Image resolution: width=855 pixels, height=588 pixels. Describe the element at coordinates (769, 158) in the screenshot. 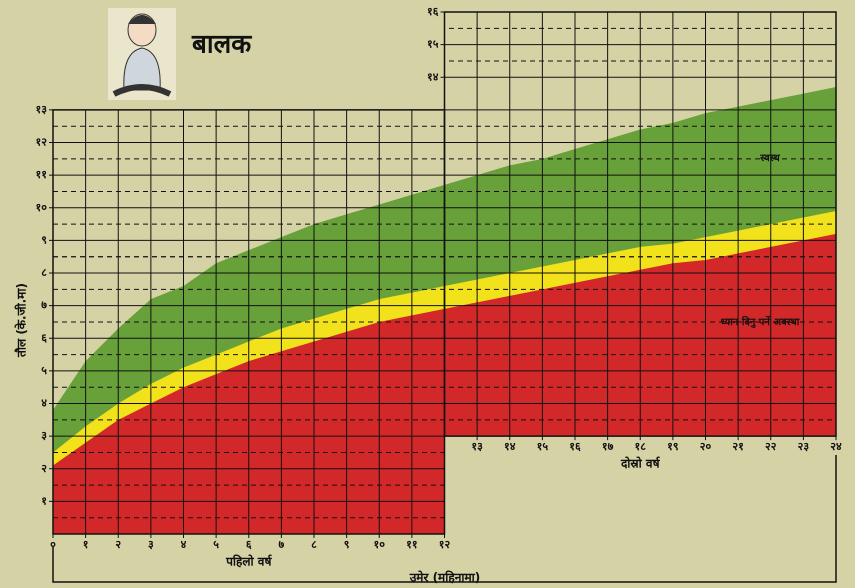

I see `annotation: स्वस्थ` at that location.